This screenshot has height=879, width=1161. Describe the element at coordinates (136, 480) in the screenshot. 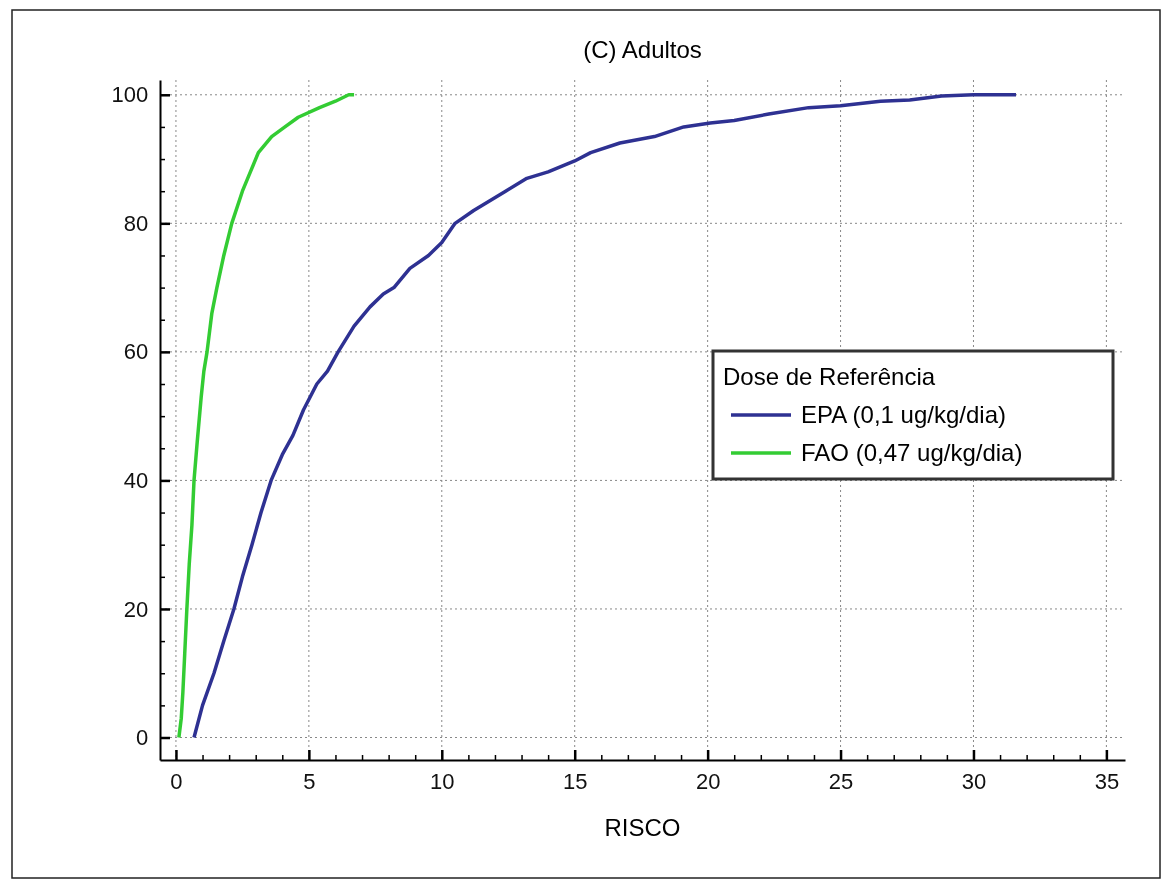

I see `y-tick-label: 40` at that location.